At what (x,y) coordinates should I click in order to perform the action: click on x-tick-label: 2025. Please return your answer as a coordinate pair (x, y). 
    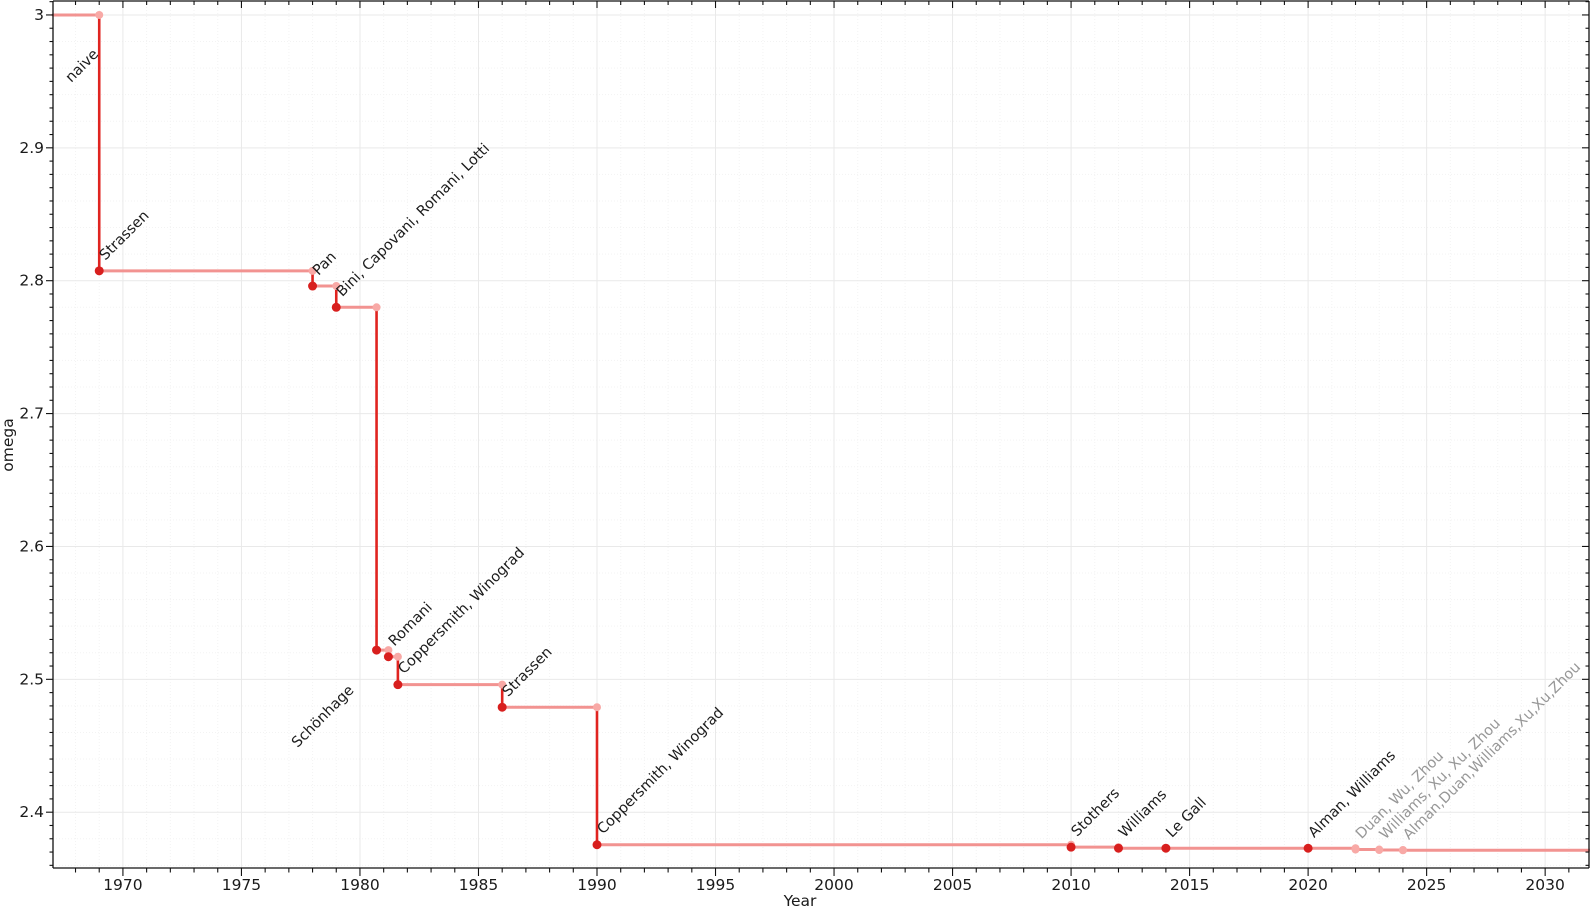
    Looking at the image, I should click on (1426, 885).